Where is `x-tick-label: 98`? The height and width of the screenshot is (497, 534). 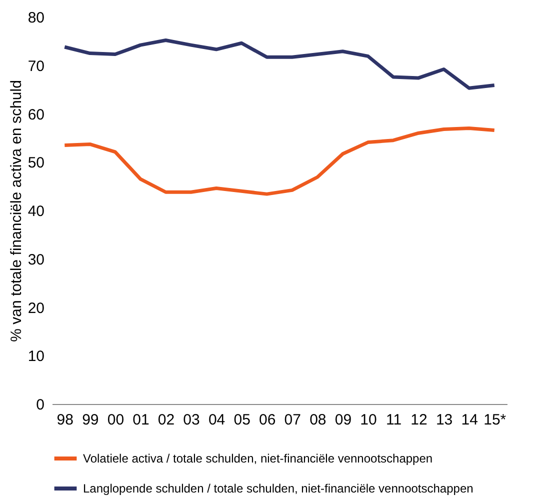
x-tick-label: 98 is located at coordinates (65, 420).